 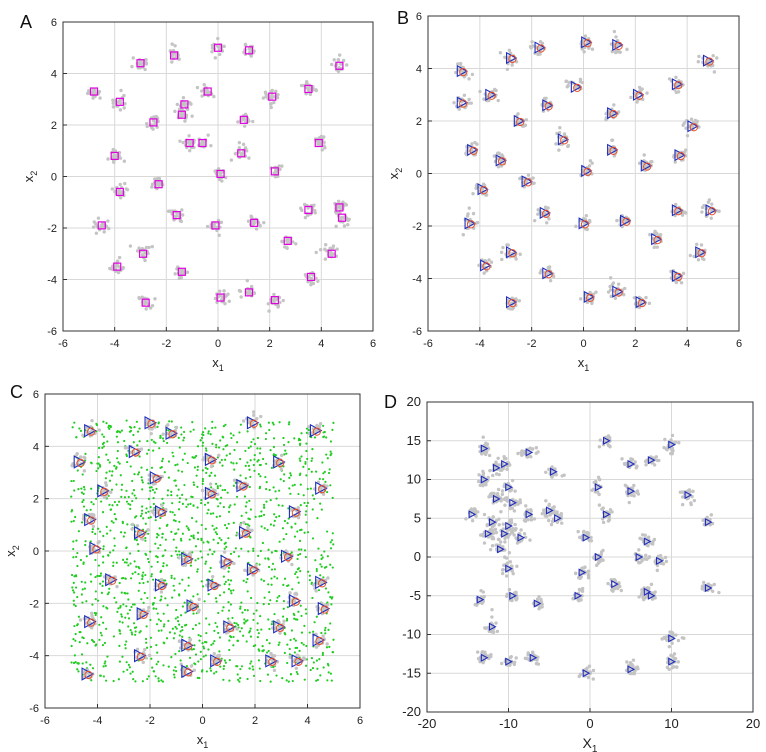 What do you see at coordinates (150, 721) in the screenshot?
I see `x-tick-label: -2` at bounding box center [150, 721].